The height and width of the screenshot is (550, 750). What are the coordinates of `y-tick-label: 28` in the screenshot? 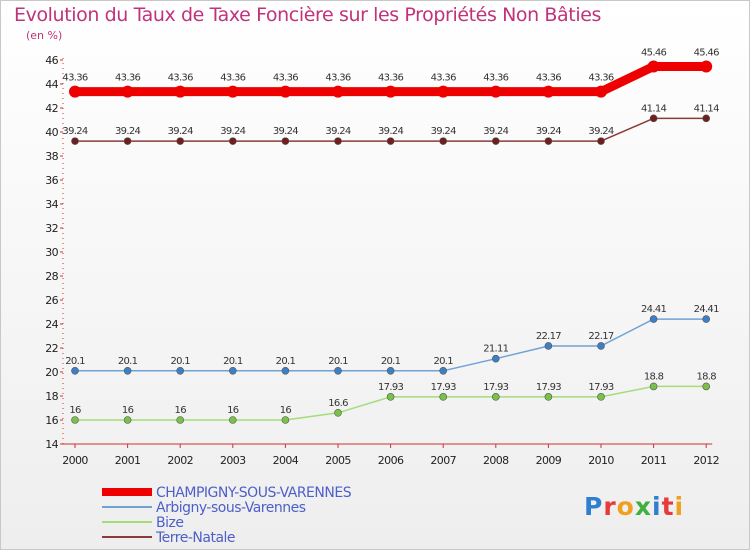 It's located at (51, 276).